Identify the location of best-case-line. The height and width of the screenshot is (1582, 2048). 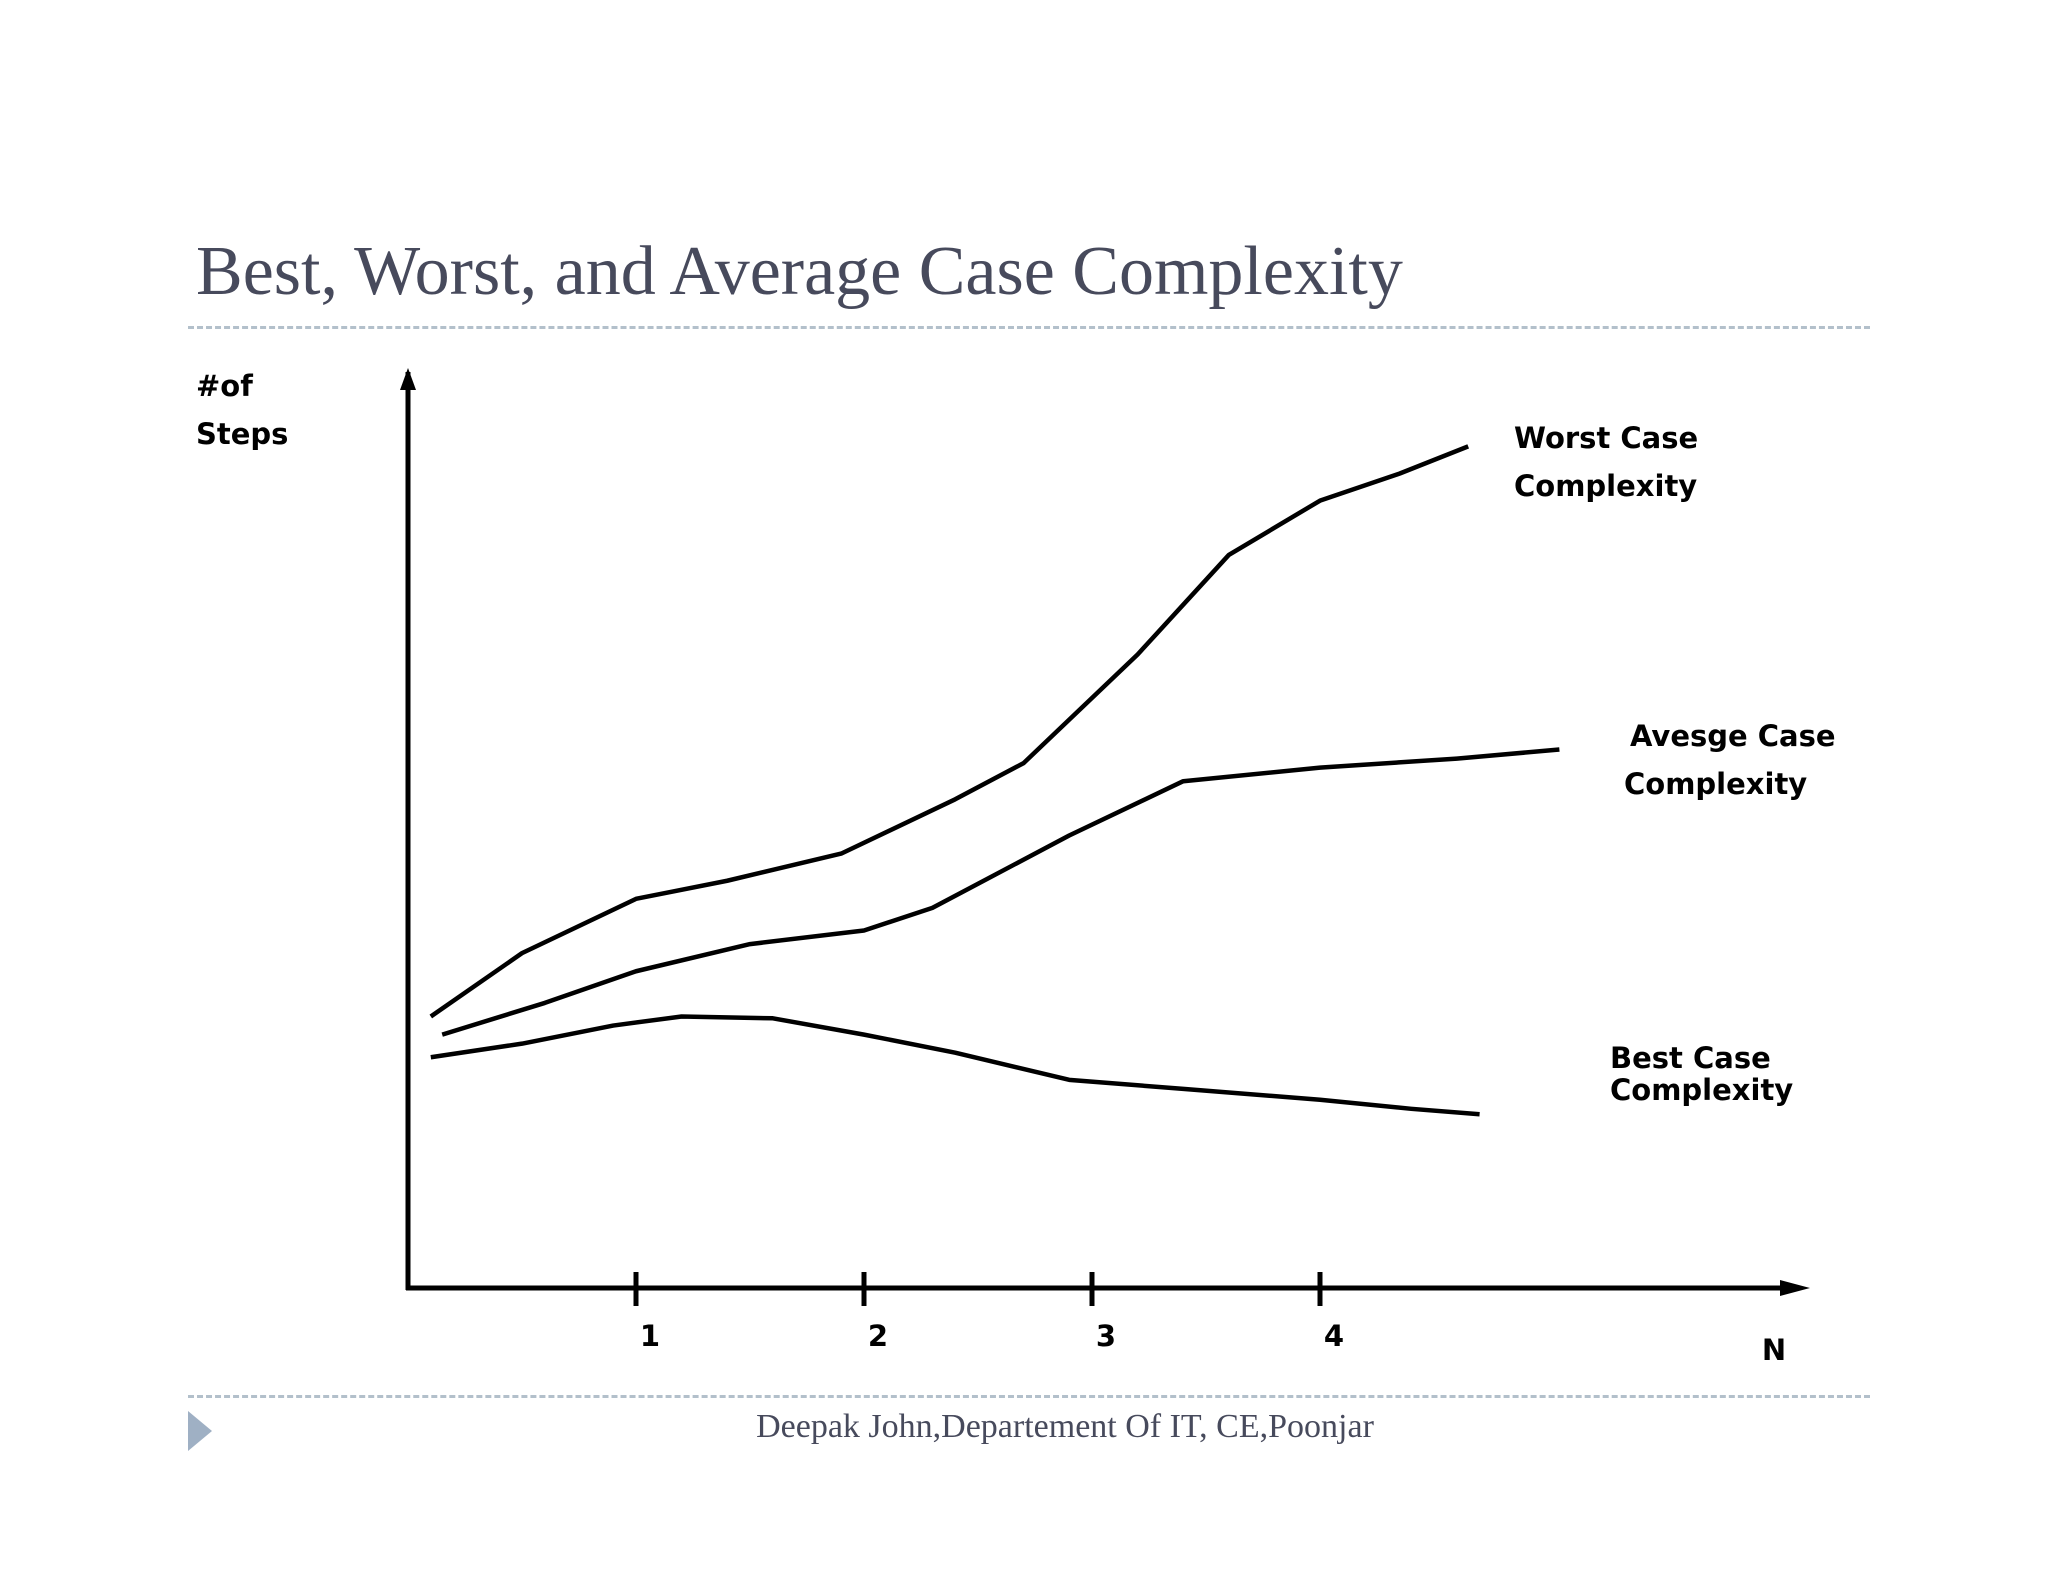
(955, 1065).